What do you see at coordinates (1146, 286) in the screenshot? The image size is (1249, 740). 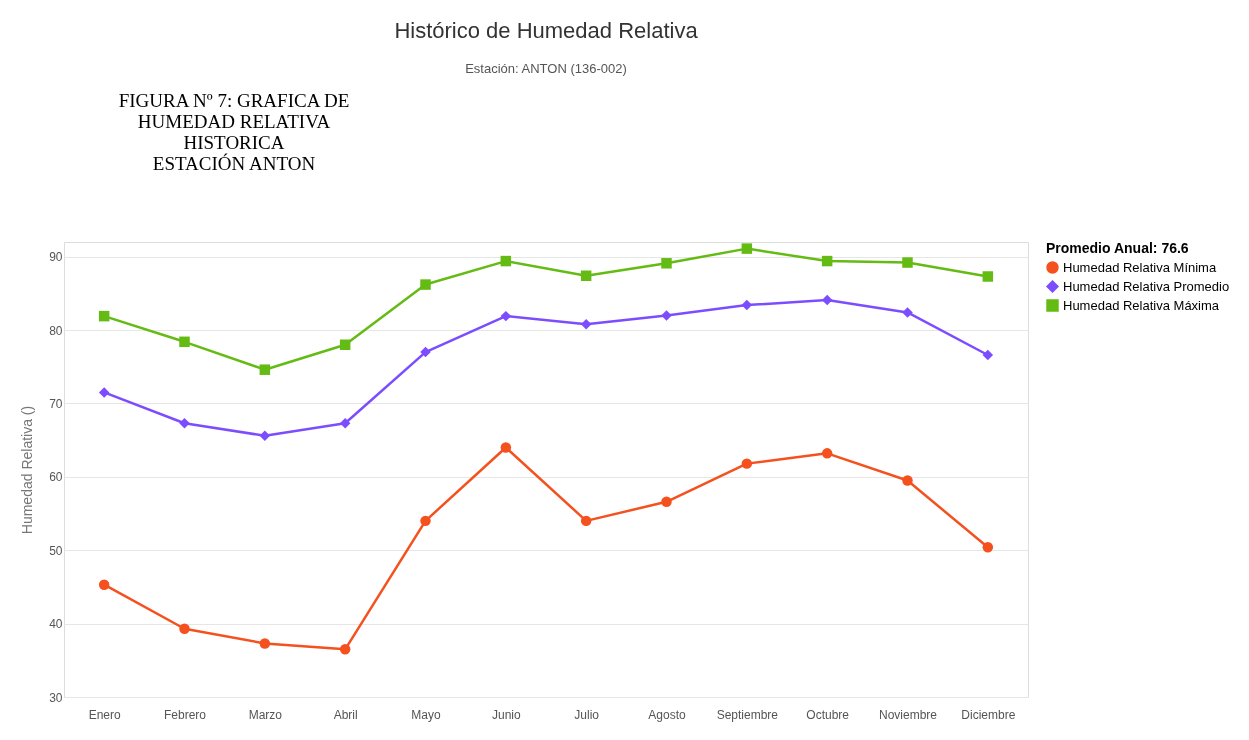 I see `legend-label: Humedad Relativa Promedio` at bounding box center [1146, 286].